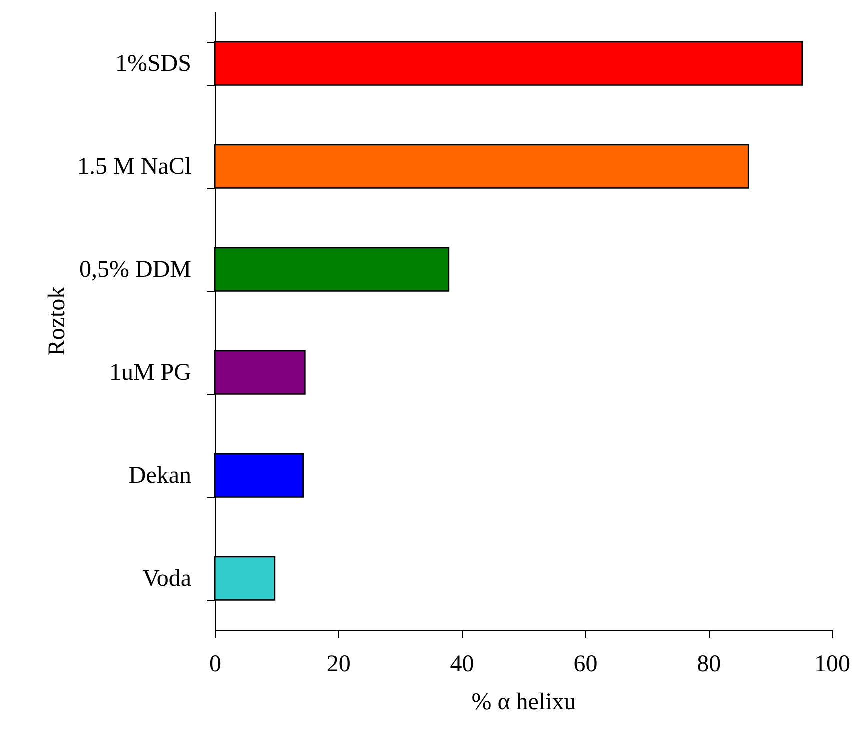  What do you see at coordinates (216, 665) in the screenshot?
I see `x-tick-label: 0` at bounding box center [216, 665].